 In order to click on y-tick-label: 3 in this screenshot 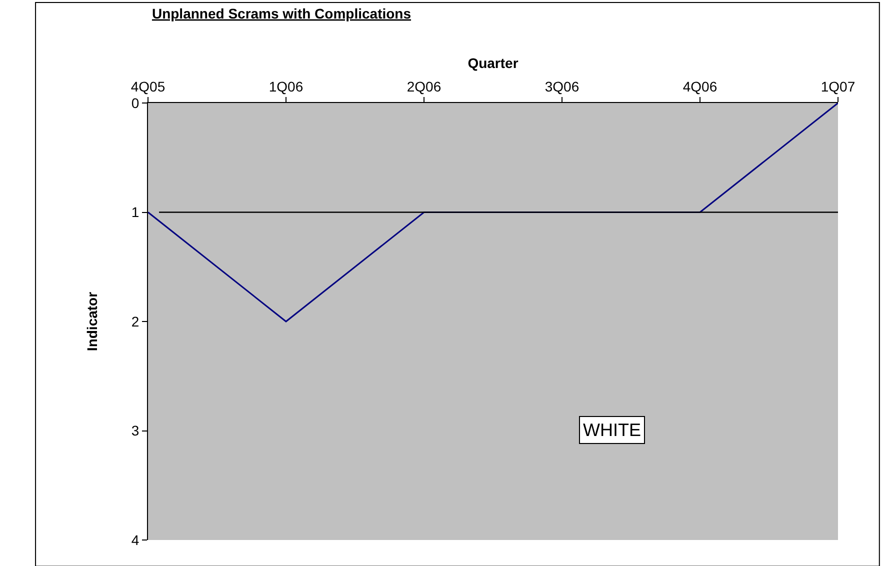, I will do `click(135, 430)`.